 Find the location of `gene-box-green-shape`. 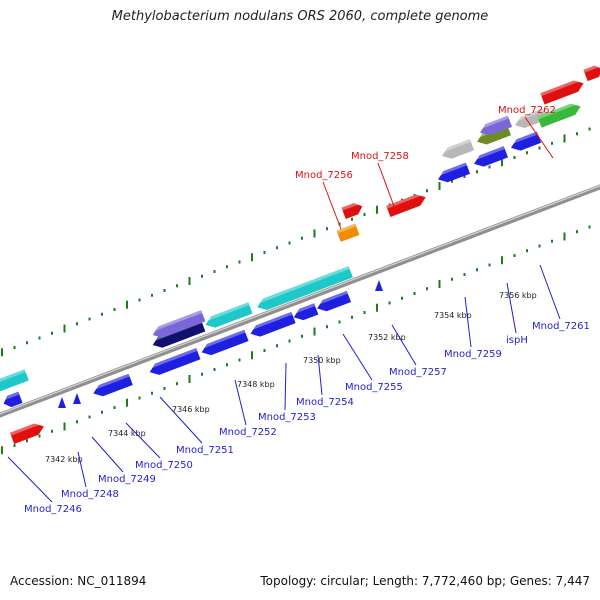

gene-box-green-shape is located at coordinates (559, 115).